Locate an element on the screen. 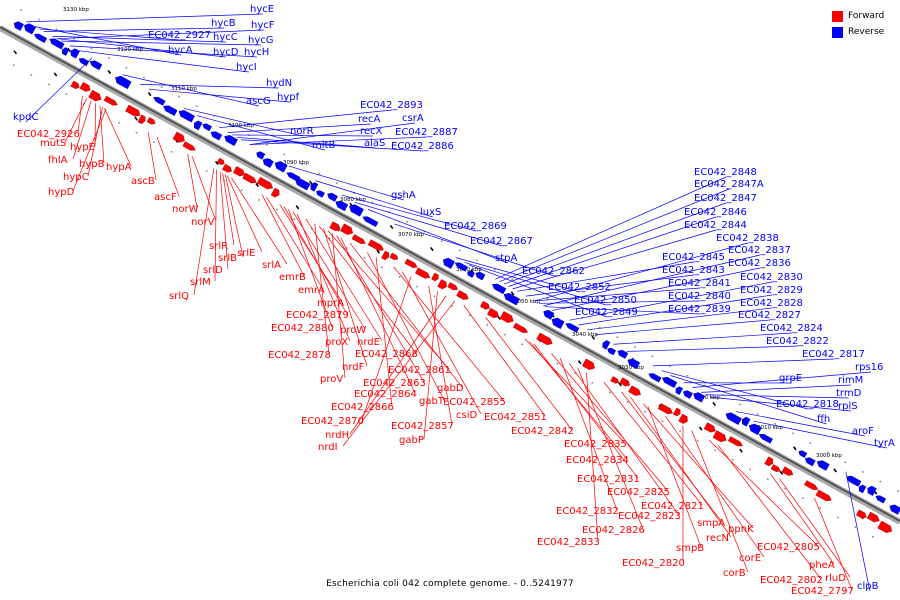 The height and width of the screenshot is (600, 900). gene-label: trmD is located at coordinates (849, 393).